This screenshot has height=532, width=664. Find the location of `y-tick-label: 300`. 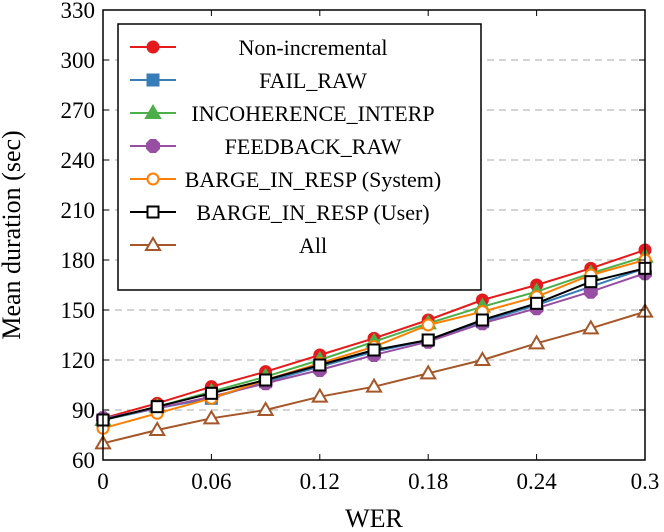

y-tick-label: 300 is located at coordinates (78, 60).